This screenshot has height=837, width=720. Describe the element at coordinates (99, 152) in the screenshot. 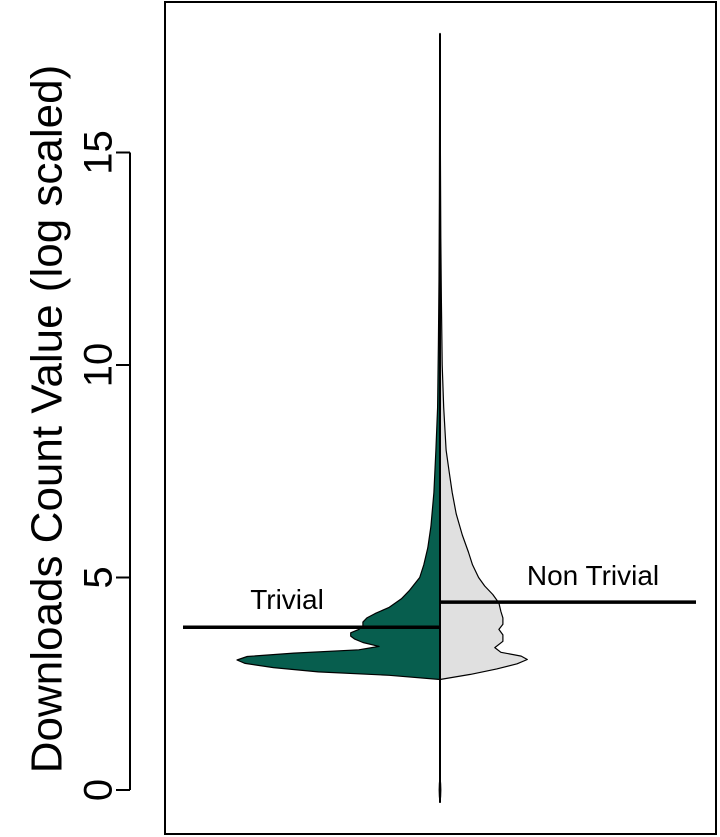

I see `y-tick-label: 15` at that location.